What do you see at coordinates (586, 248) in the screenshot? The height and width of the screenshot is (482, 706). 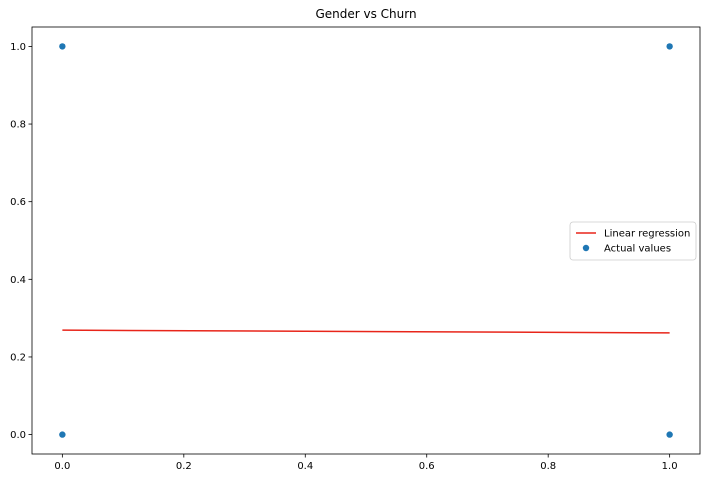 I see `legend-marker-swatch` at bounding box center [586, 248].